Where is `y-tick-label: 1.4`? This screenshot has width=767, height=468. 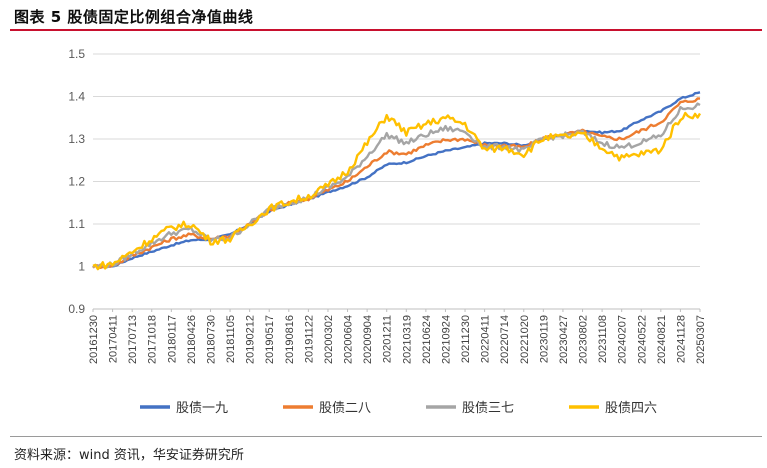
y-tick-label: 1.4 is located at coordinates (76, 97).